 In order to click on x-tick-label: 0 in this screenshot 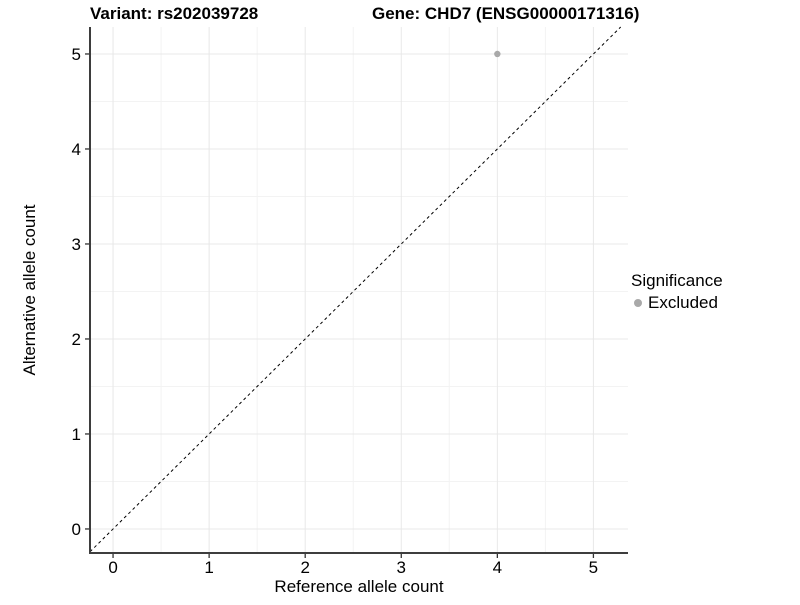, I will do `click(112, 567)`.